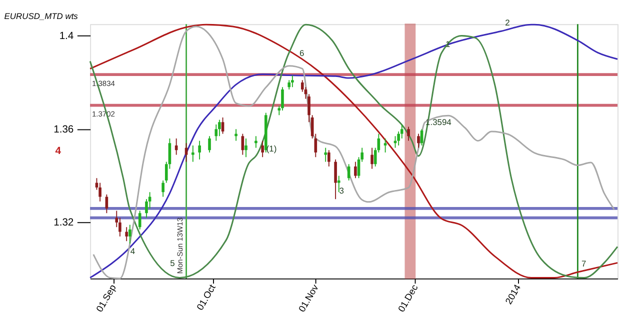 The image size is (625, 330). I want to click on annotation: 7, so click(583, 263).